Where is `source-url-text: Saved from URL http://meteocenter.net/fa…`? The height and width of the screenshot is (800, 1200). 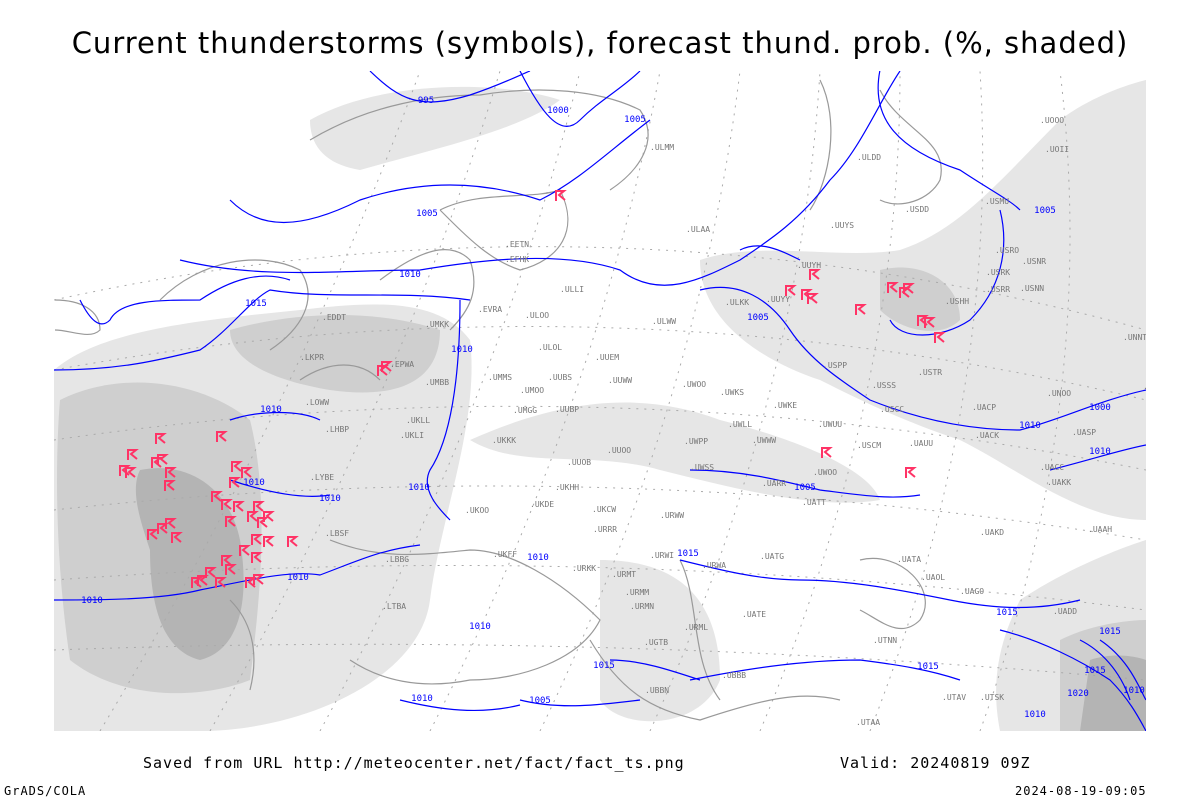 source-url-text: Saved from URL http://meteocenter.net/fa… is located at coordinates (414, 763).